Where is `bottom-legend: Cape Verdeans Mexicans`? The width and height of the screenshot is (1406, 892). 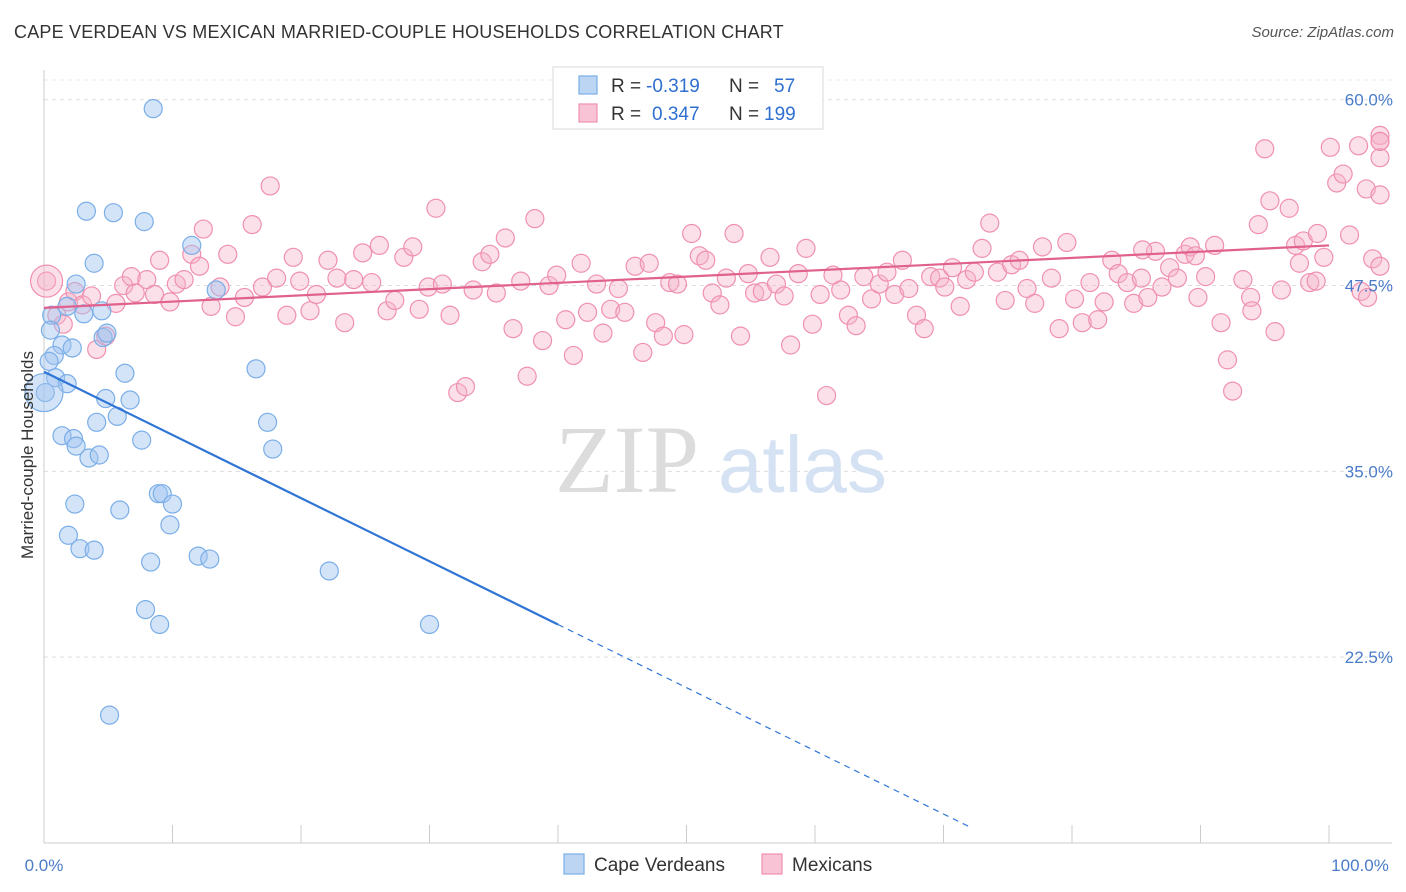 bottom-legend: Cape Verdeans Mexicans is located at coordinates (717, 864).